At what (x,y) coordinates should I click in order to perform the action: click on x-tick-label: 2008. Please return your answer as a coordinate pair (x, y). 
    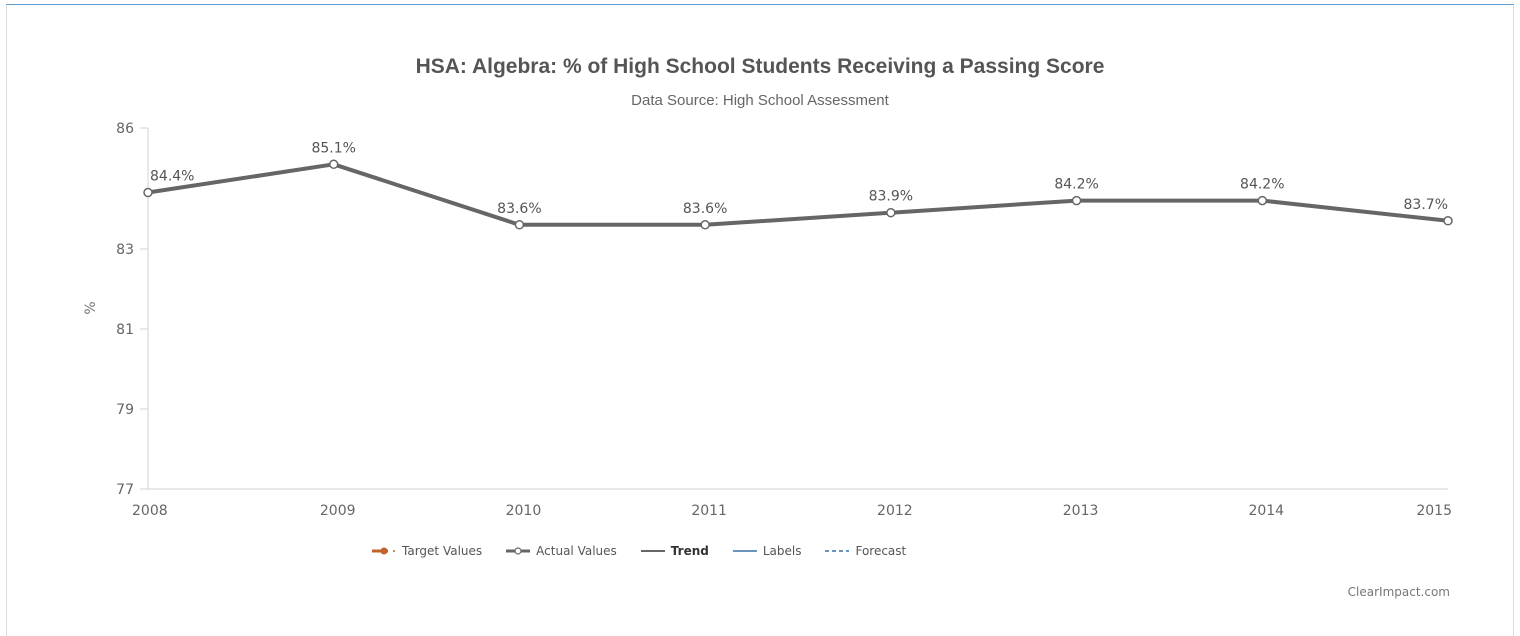
    Looking at the image, I should click on (150, 511).